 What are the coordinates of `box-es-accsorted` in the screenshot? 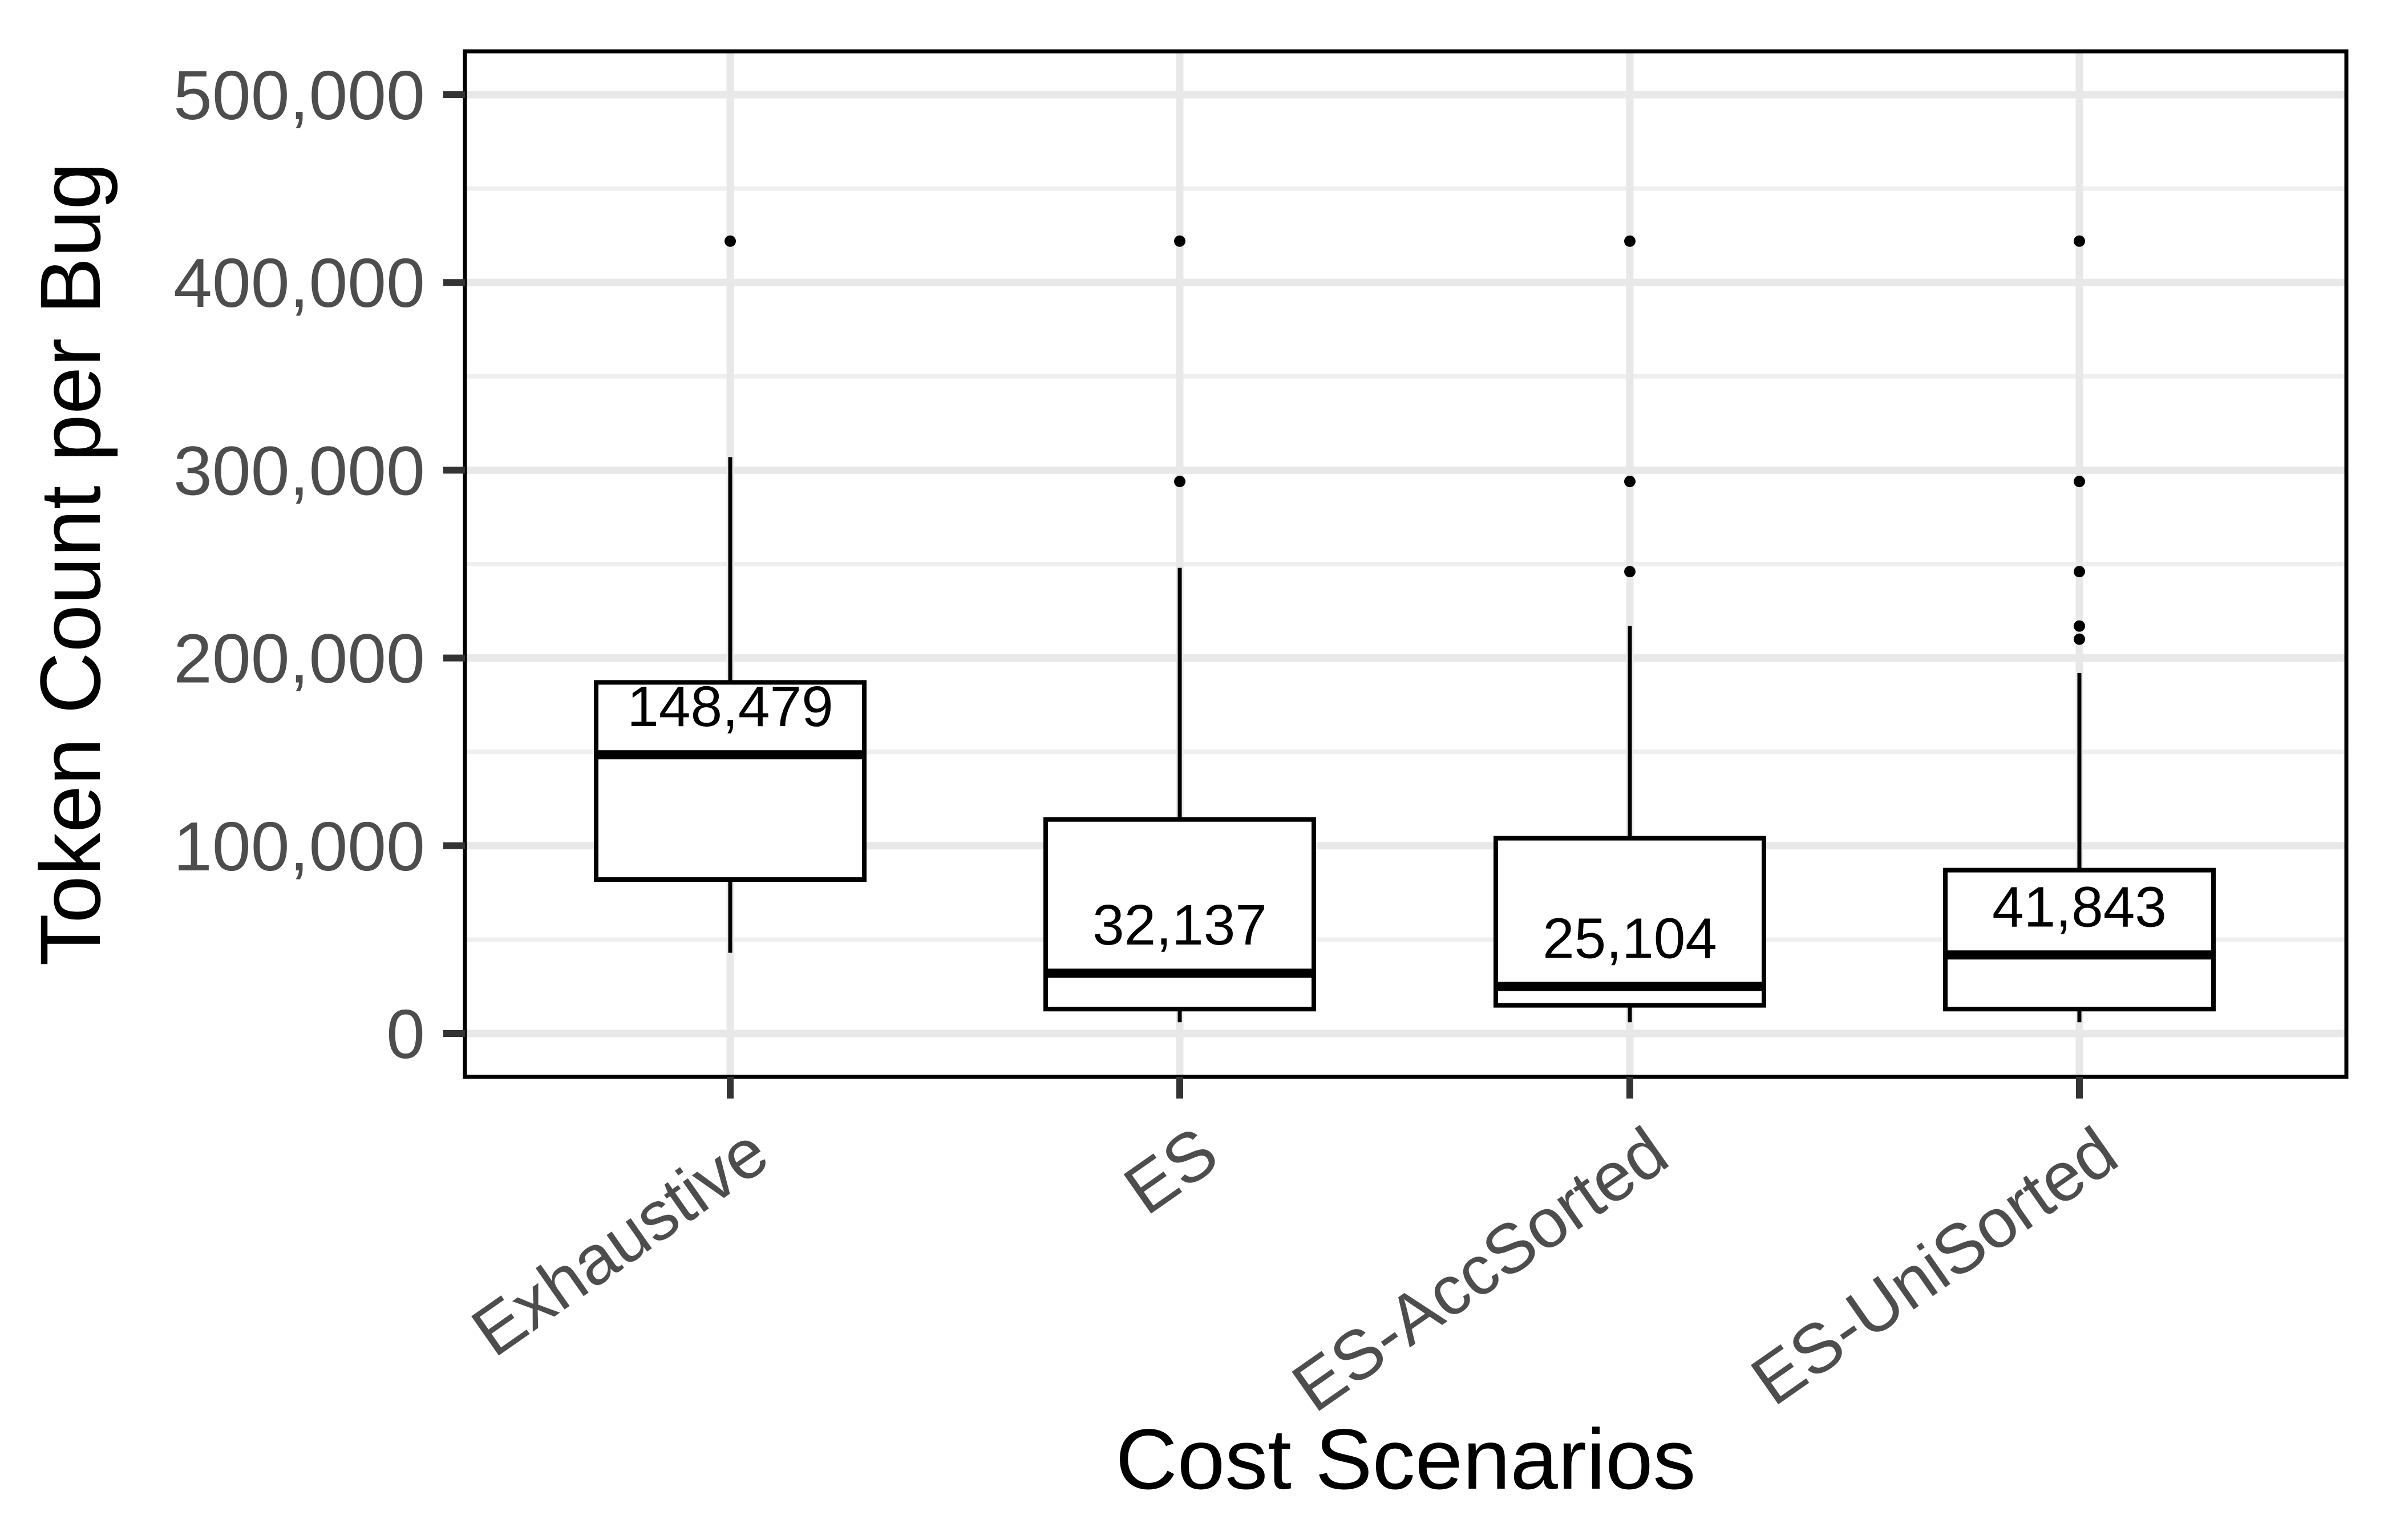 It's located at (1630, 922).